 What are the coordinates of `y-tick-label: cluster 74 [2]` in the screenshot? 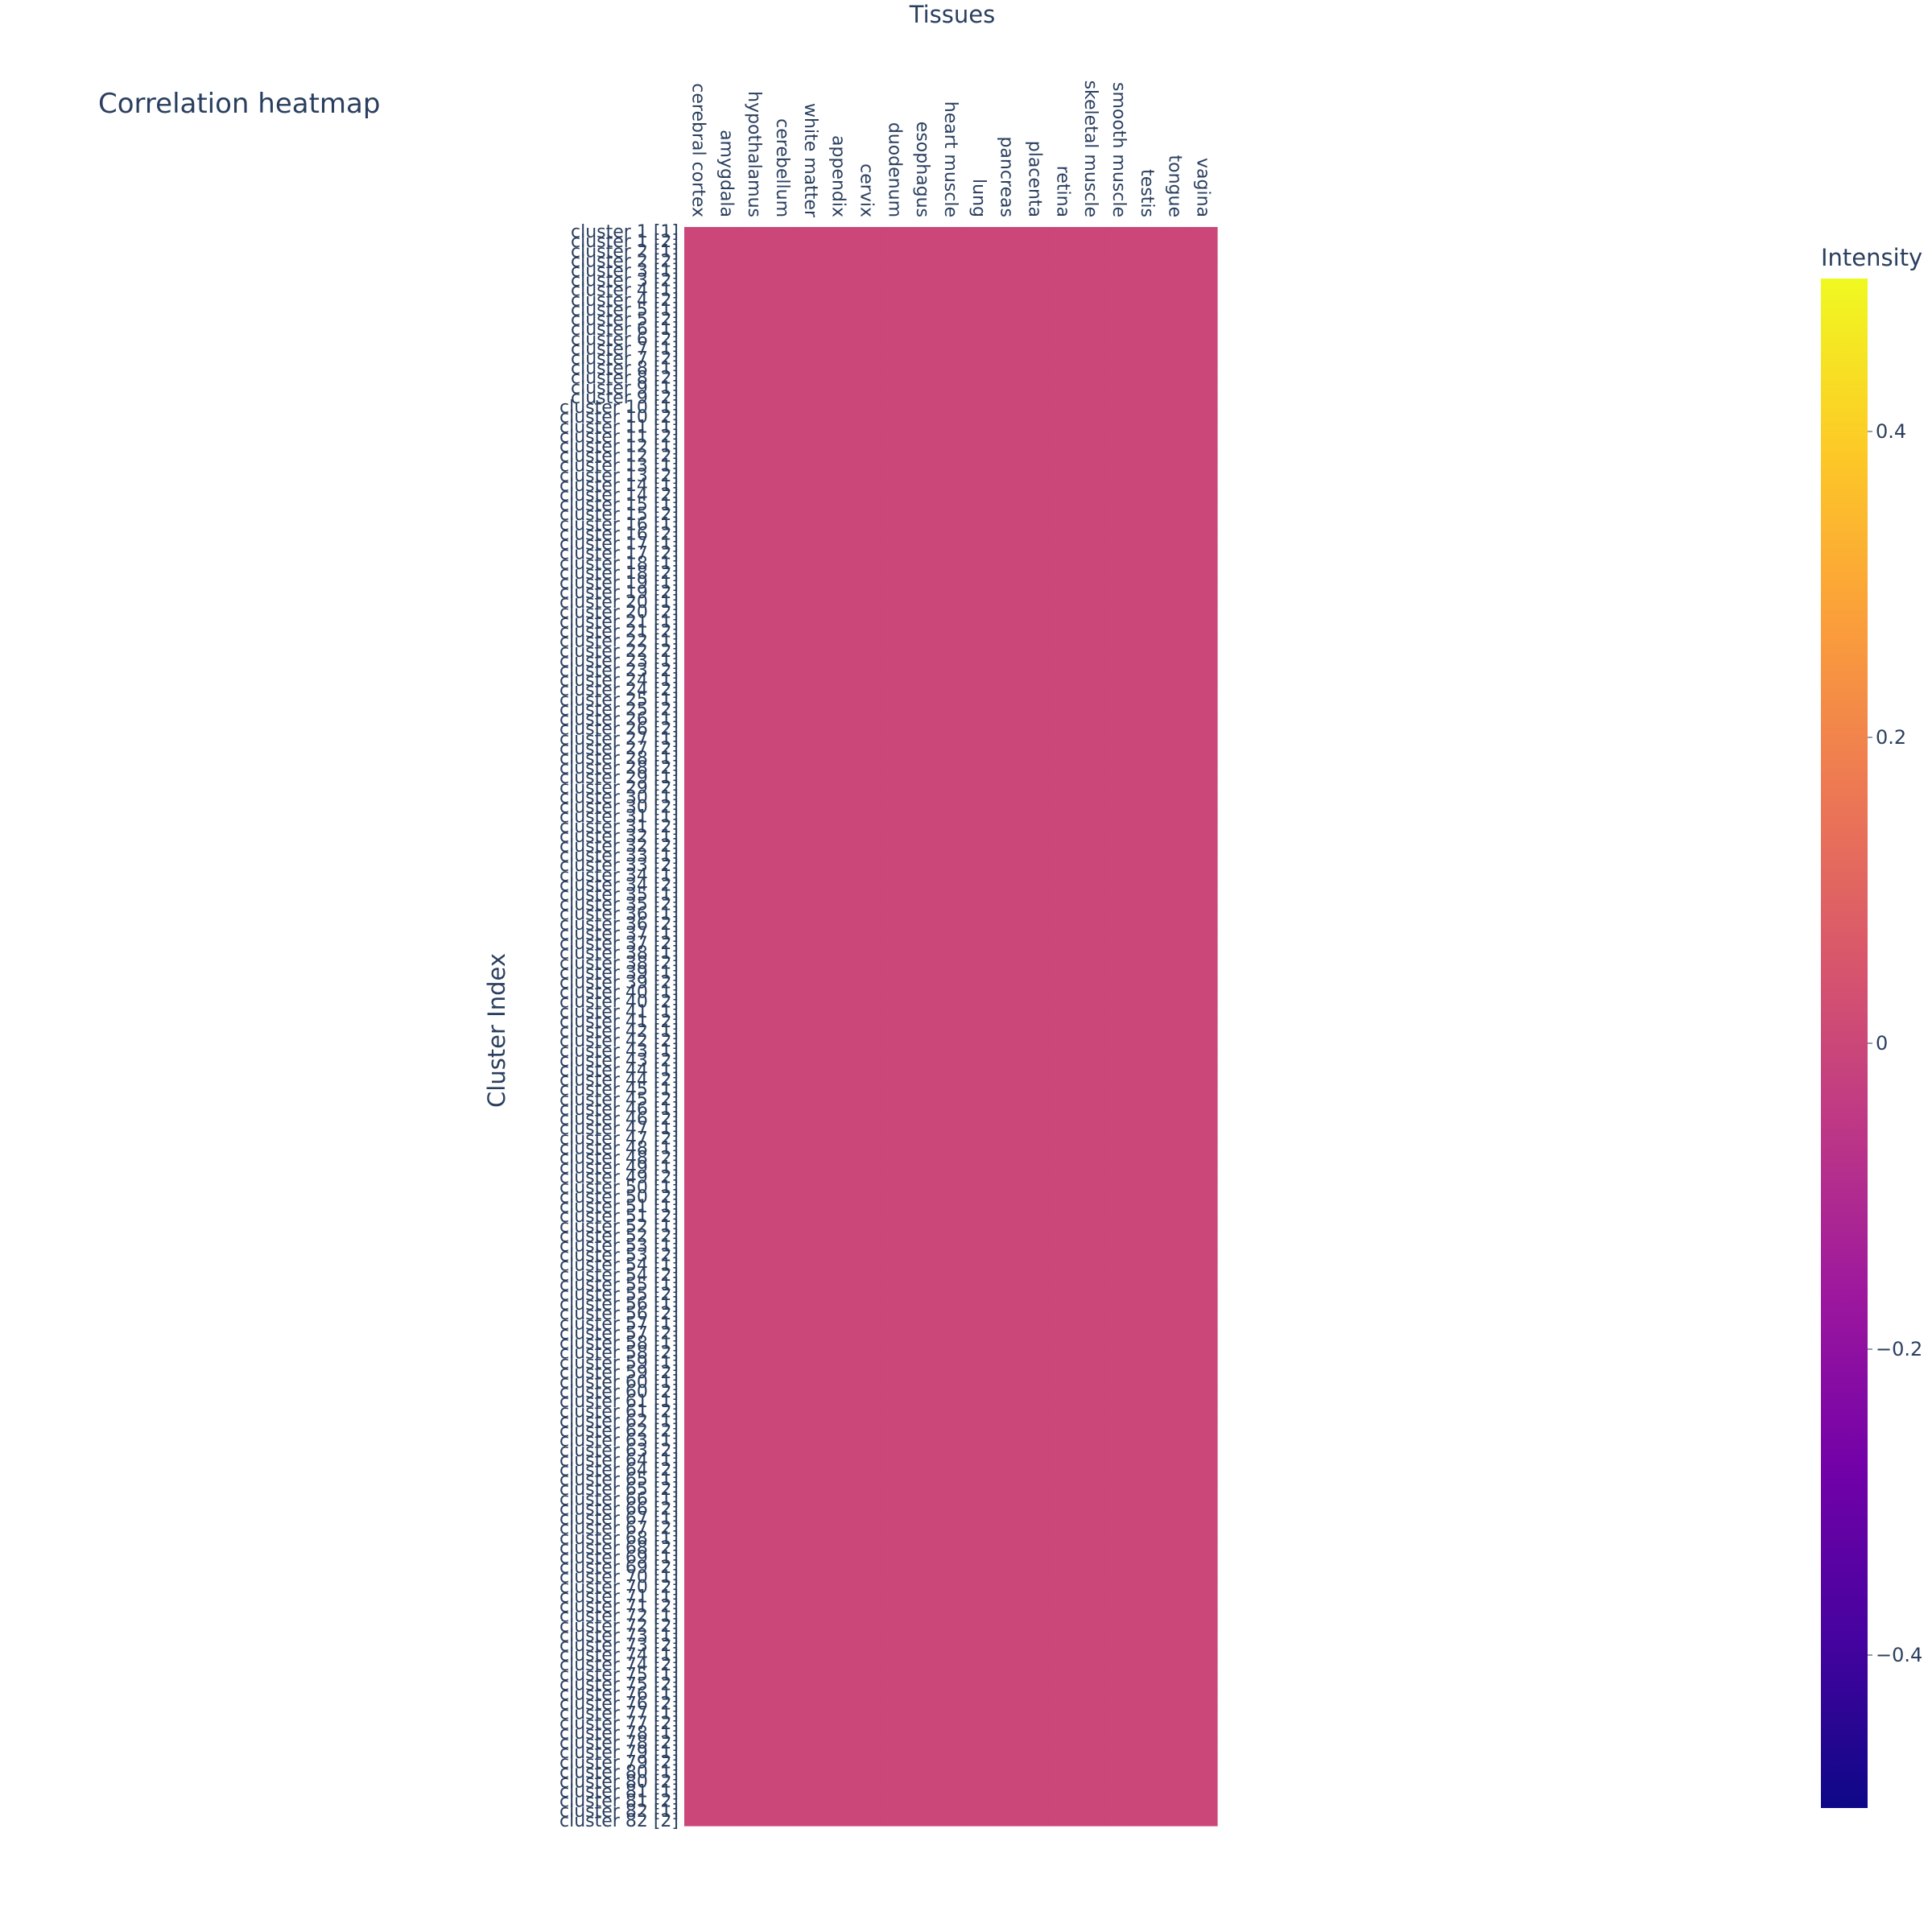 It's located at (619, 1665).